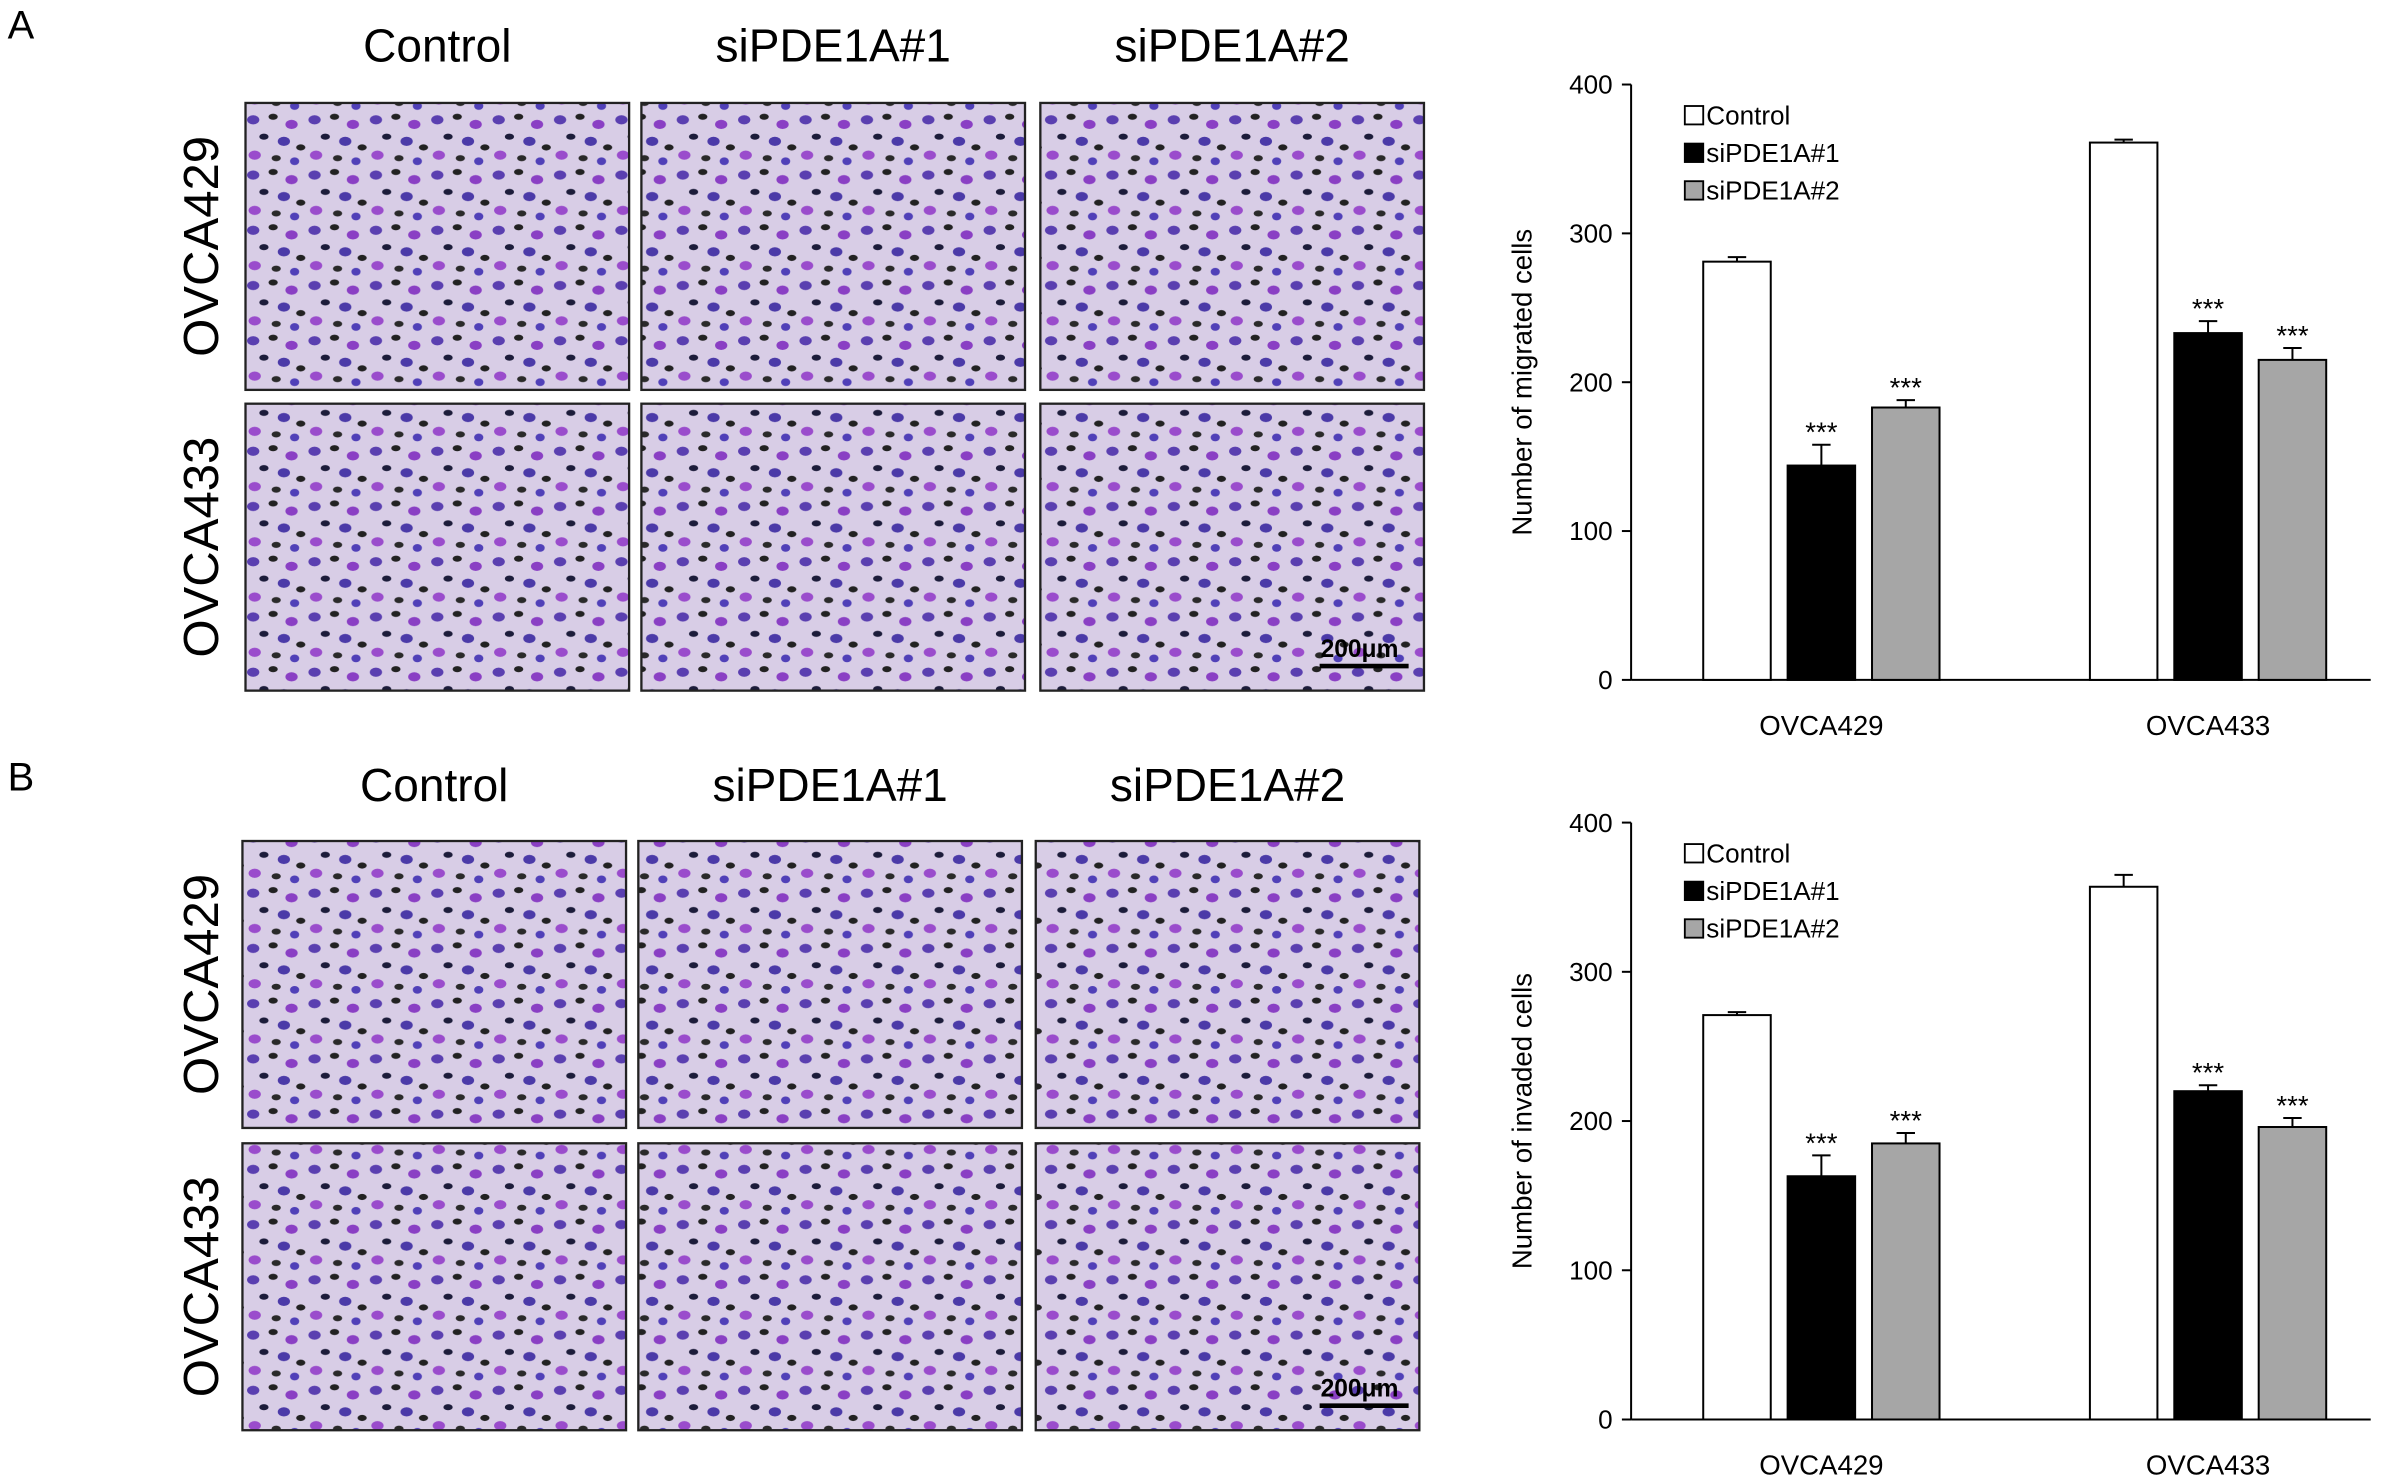  What do you see at coordinates (1521, 382) in the screenshot?
I see `y-axis-title: Number of migrated cells` at bounding box center [1521, 382].